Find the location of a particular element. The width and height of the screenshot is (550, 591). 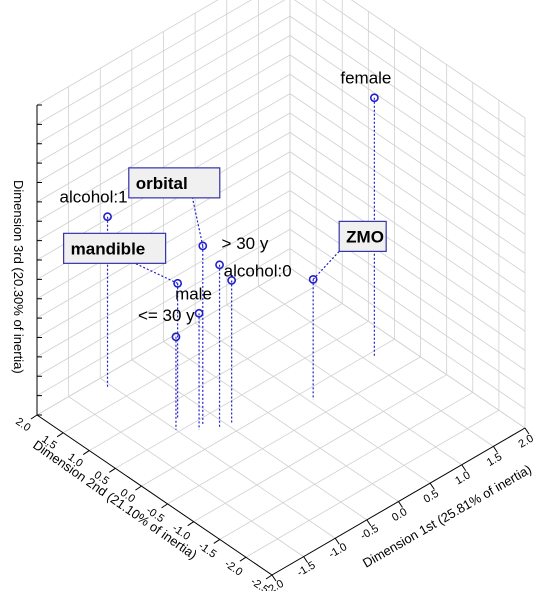

z-axis-title: Dimension 3rd (20.30% of inertia) is located at coordinates (18, 277).